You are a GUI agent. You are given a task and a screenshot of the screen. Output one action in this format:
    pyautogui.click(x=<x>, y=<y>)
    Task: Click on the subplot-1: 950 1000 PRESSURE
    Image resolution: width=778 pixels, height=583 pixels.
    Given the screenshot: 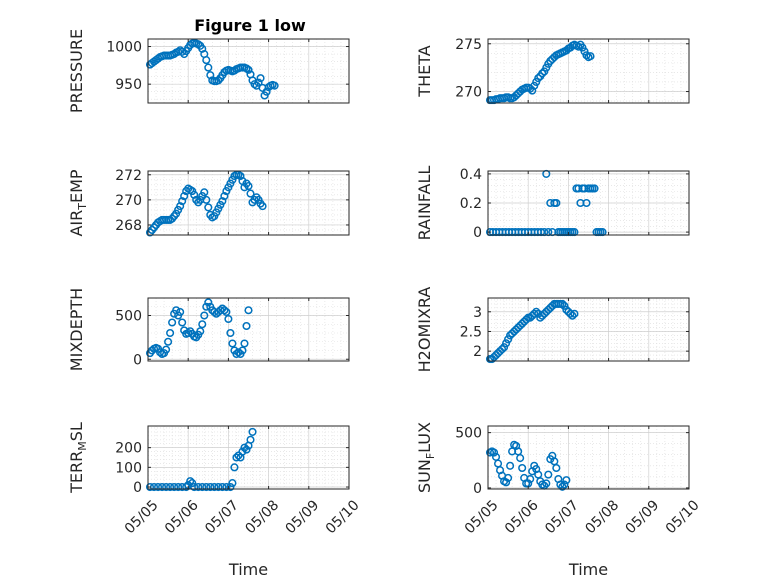 What is the action you would take?
    pyautogui.click(x=208, y=71)
    